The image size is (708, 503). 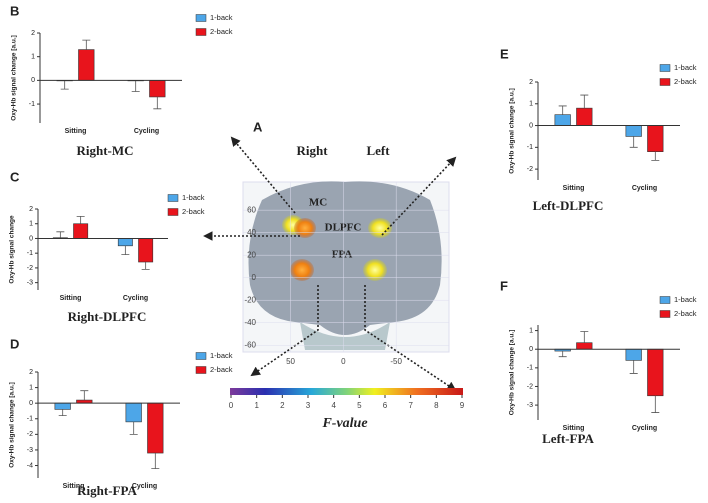 What do you see at coordinates (385, 405) in the screenshot?
I see `colorbar-tick-label: 6` at bounding box center [385, 405].